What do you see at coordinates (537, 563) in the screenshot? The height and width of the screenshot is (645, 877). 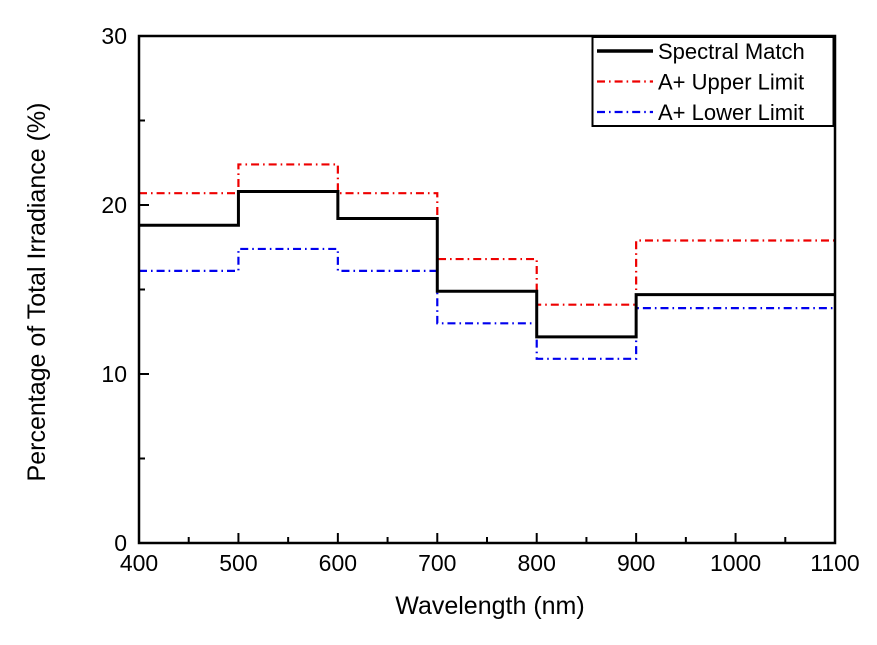 I see `x-tick-label: 800` at bounding box center [537, 563].